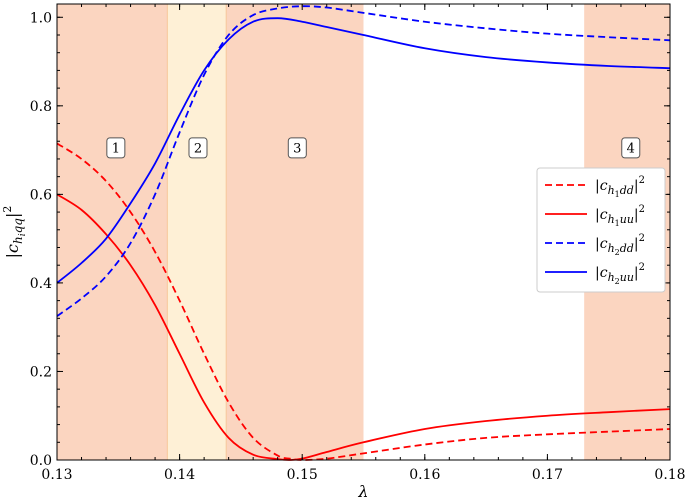 The image size is (685, 500). Describe the element at coordinates (41, 284) in the screenshot. I see `y-tick-label: 0.4` at that location.